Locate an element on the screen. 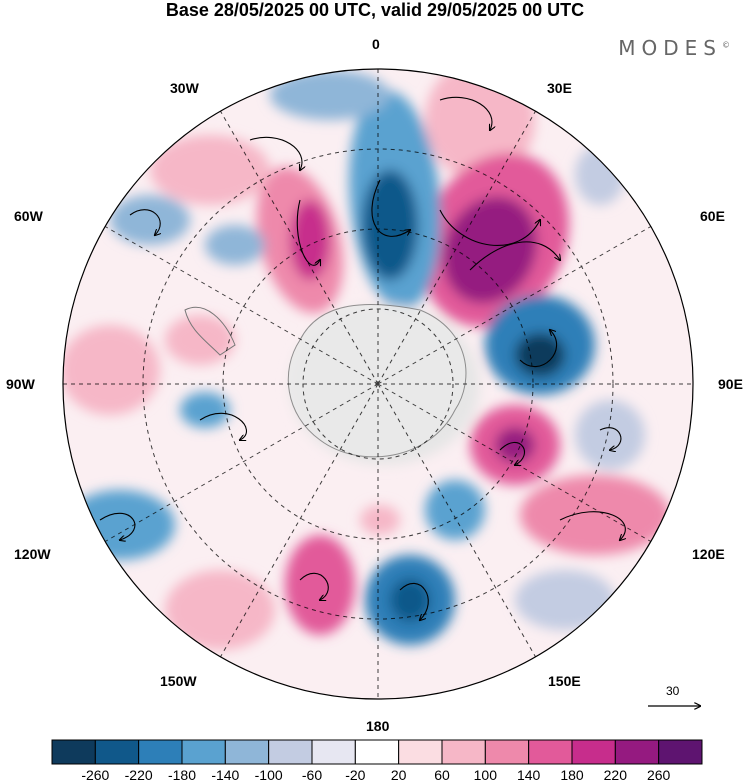  lon-label-90e: 90E is located at coordinates (730, 384).